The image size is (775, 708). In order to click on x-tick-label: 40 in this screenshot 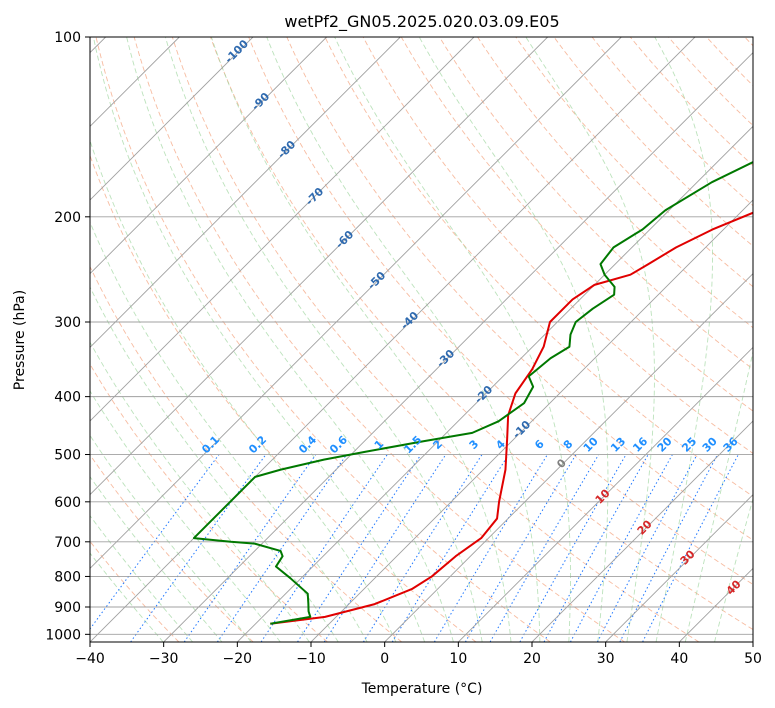, I will do `click(679, 659)`.